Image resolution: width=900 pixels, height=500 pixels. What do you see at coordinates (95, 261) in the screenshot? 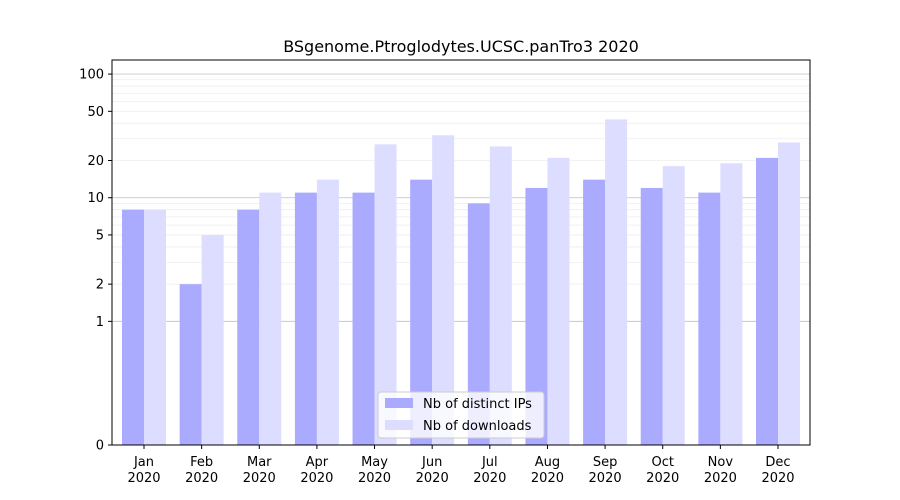
I see `y-axis: 0 1 2 5 10 20 50 100` at bounding box center [95, 261].